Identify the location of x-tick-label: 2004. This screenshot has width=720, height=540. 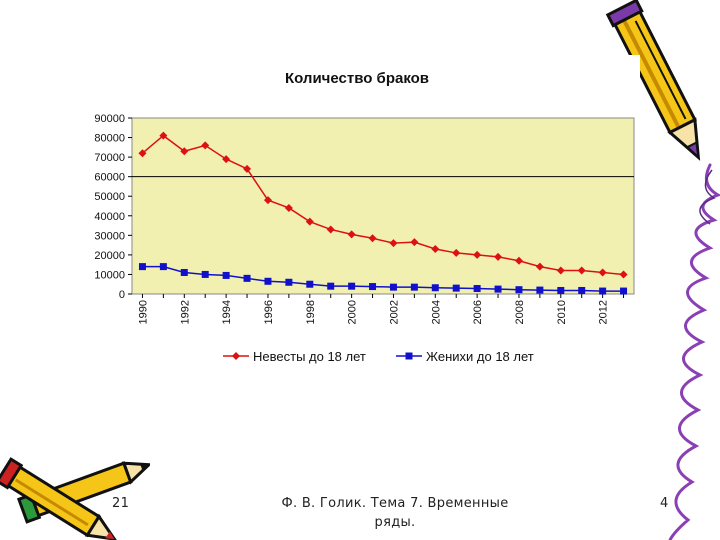
(436, 312).